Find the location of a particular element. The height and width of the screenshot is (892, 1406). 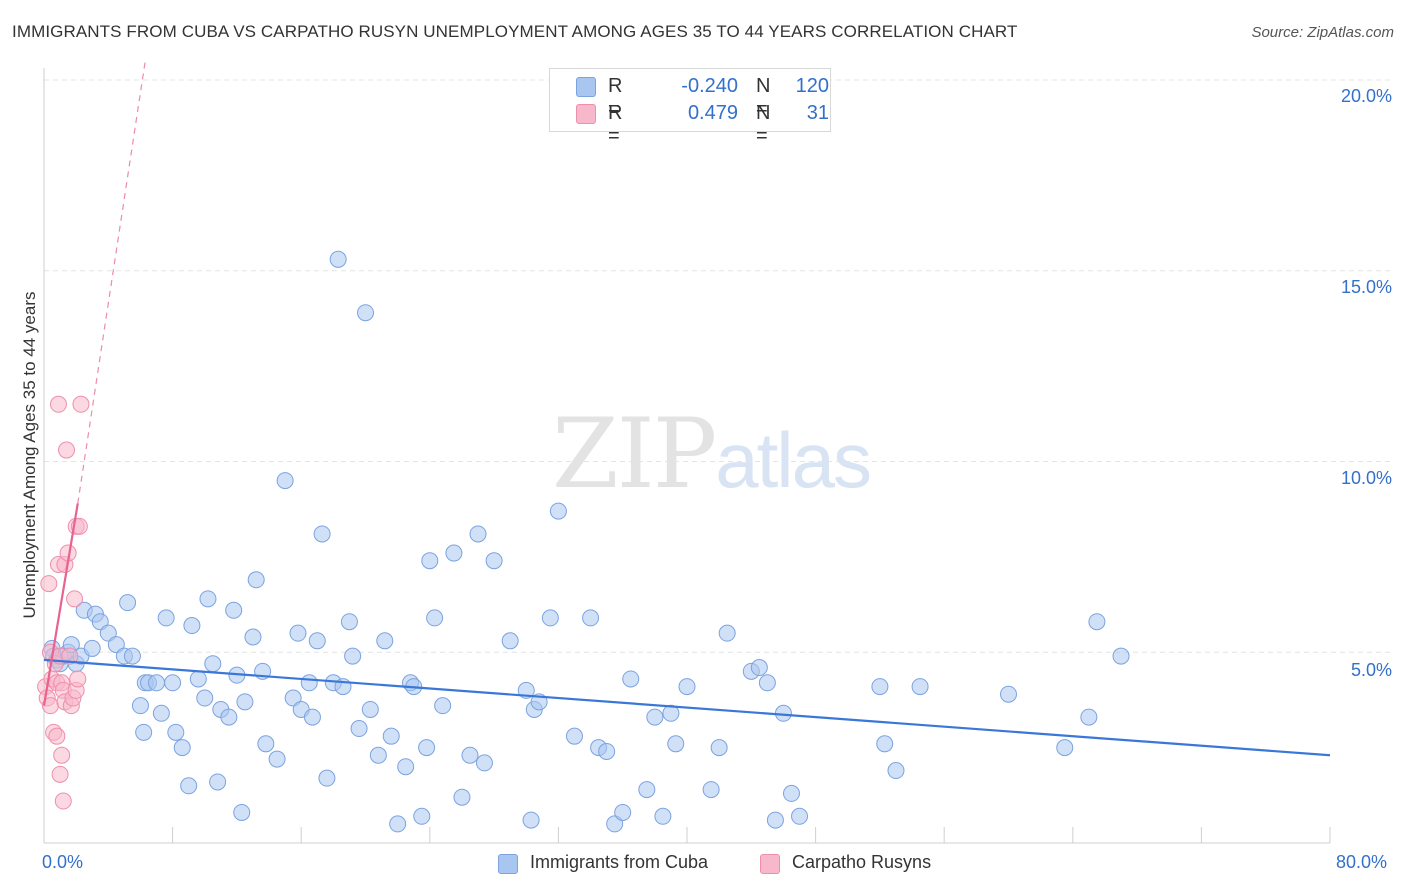

x-tick-label-min: 0.0% is located at coordinates (63, 862).